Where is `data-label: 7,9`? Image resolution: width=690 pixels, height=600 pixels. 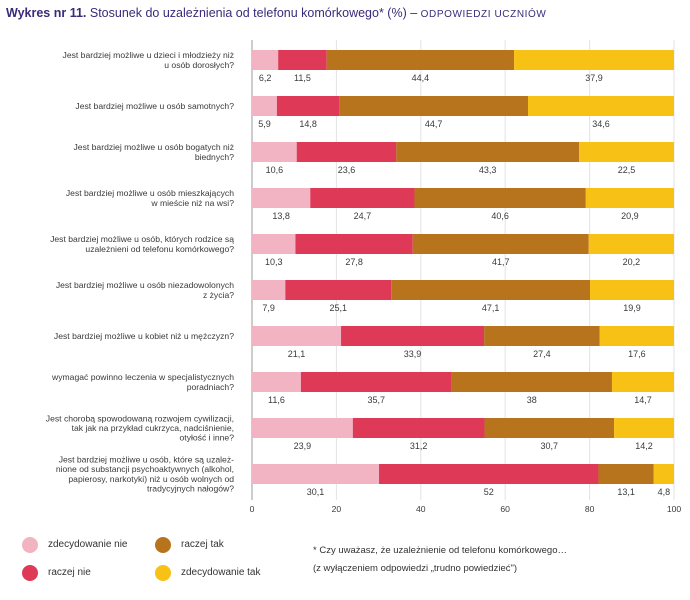 data-label: 7,9 is located at coordinates (268, 308).